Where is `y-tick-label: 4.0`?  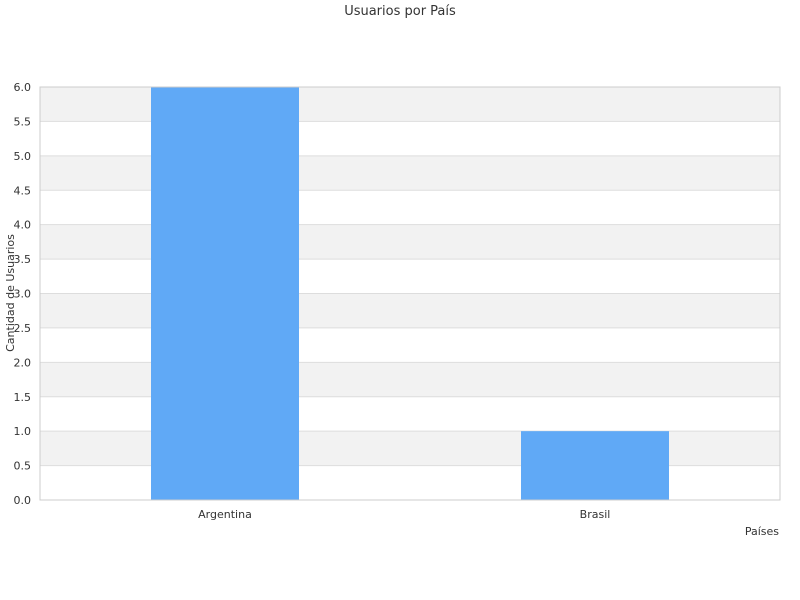 y-tick-label: 4.0 is located at coordinates (23, 225).